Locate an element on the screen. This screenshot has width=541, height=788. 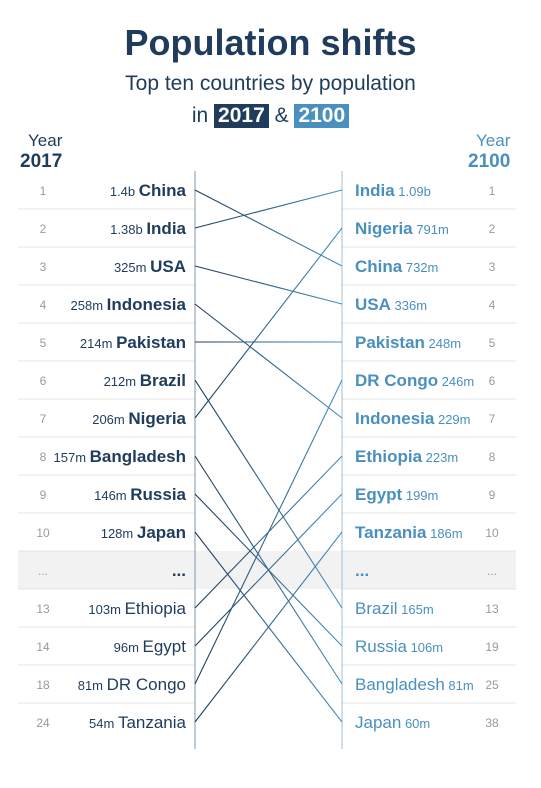
slope-line-nigeria is located at coordinates (268, 323).